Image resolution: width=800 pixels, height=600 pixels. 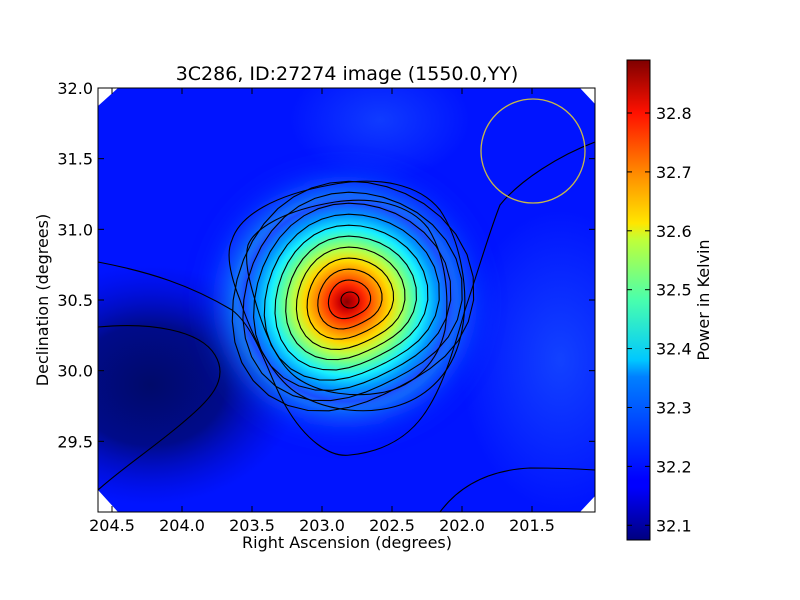 What do you see at coordinates (674, 407) in the screenshot?
I see `colorbar-tick-label: 32.3` at bounding box center [674, 407].